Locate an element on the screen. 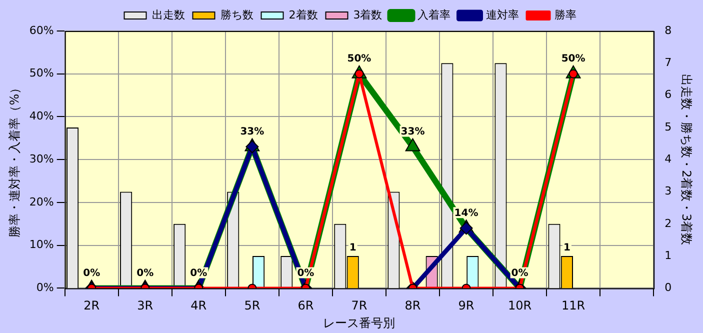 Image resolution: width=703 pixels, height=333 pixels. x-tick-label: 7R is located at coordinates (359, 305).